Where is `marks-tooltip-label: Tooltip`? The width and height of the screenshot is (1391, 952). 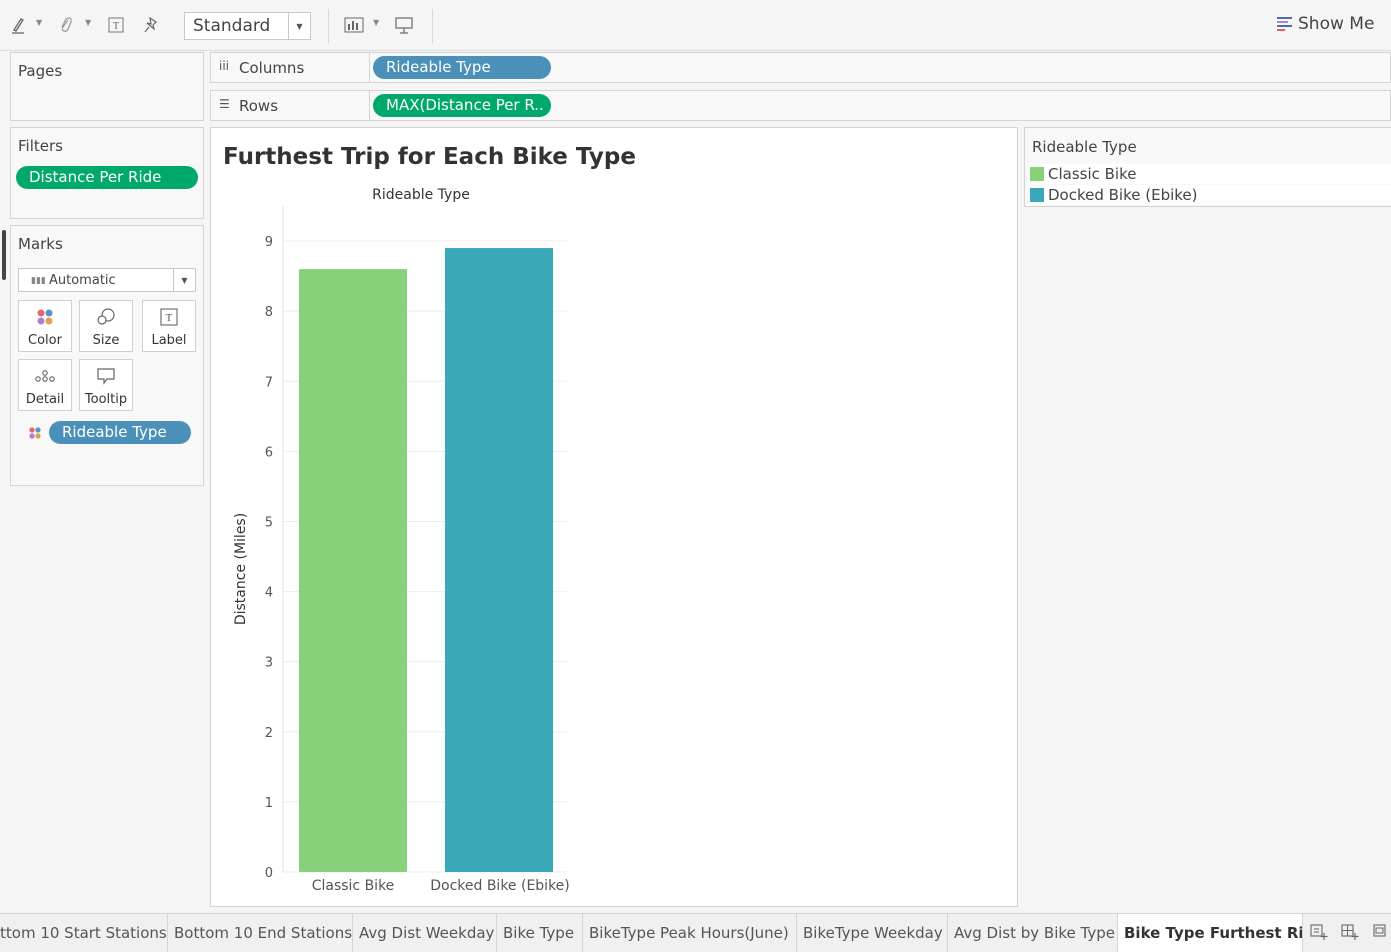
marks-tooltip-label: Tooltip is located at coordinates (106, 399).